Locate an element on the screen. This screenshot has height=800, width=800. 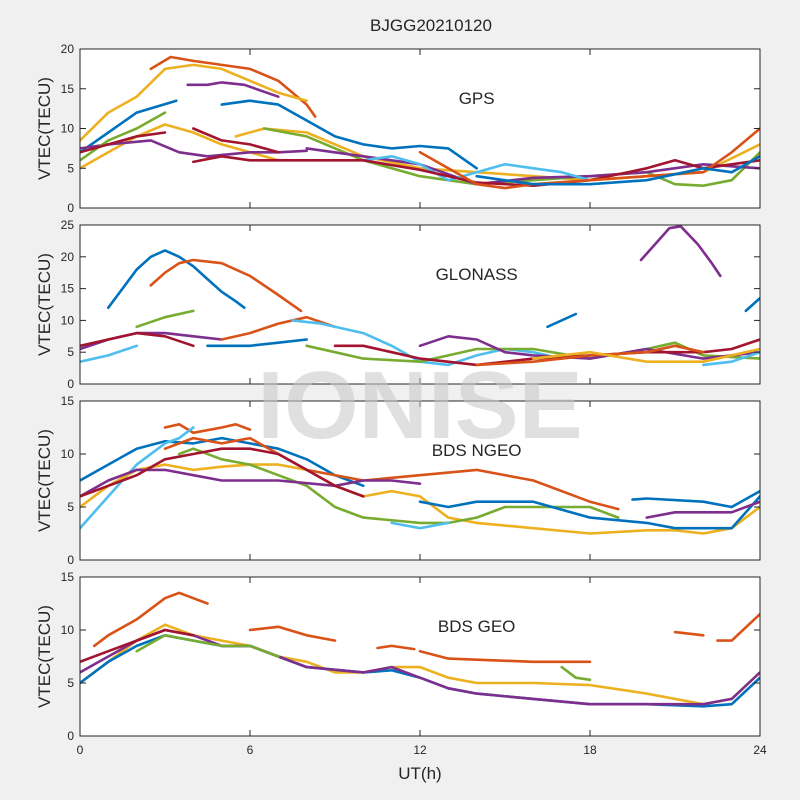
x-axis-label: UT(h) is located at coordinates (419, 773).